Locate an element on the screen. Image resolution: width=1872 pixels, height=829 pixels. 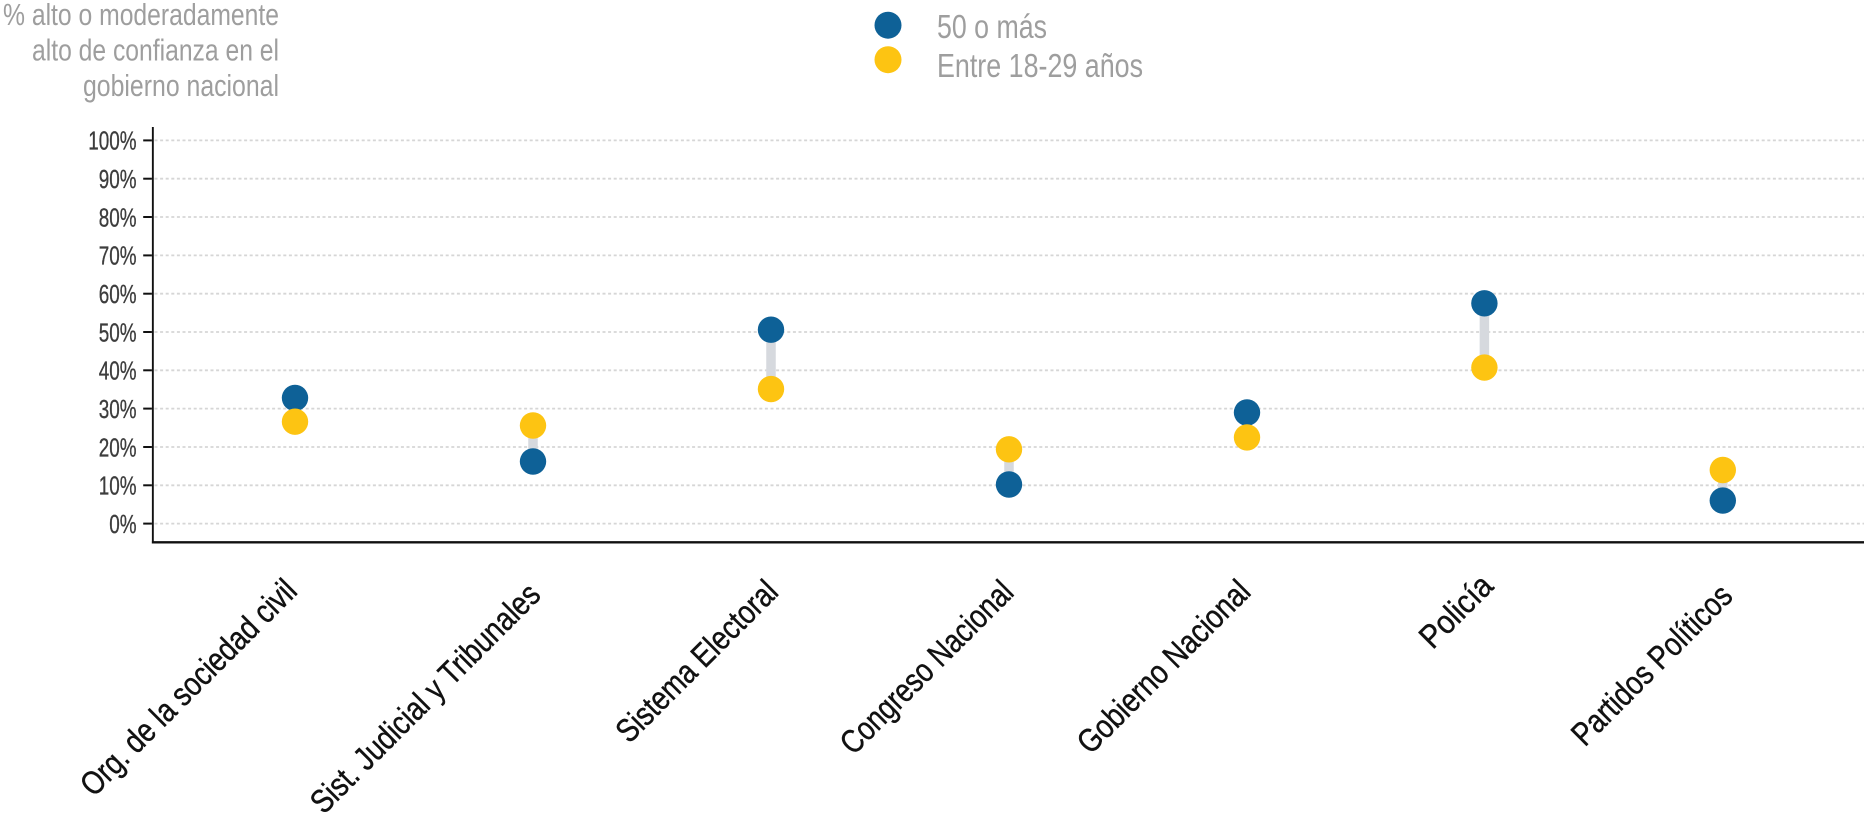
svg-text: 20% is located at coordinates (118, 447).